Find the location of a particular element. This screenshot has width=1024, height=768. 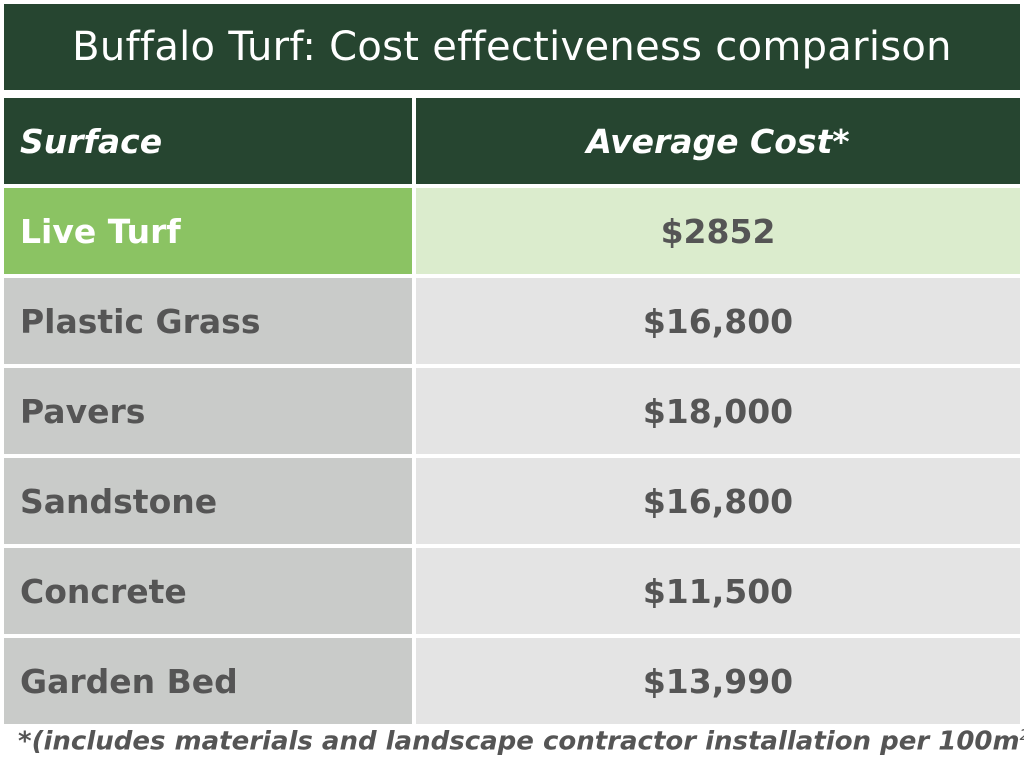

surface-cell: Sandstone is located at coordinates (208, 501).